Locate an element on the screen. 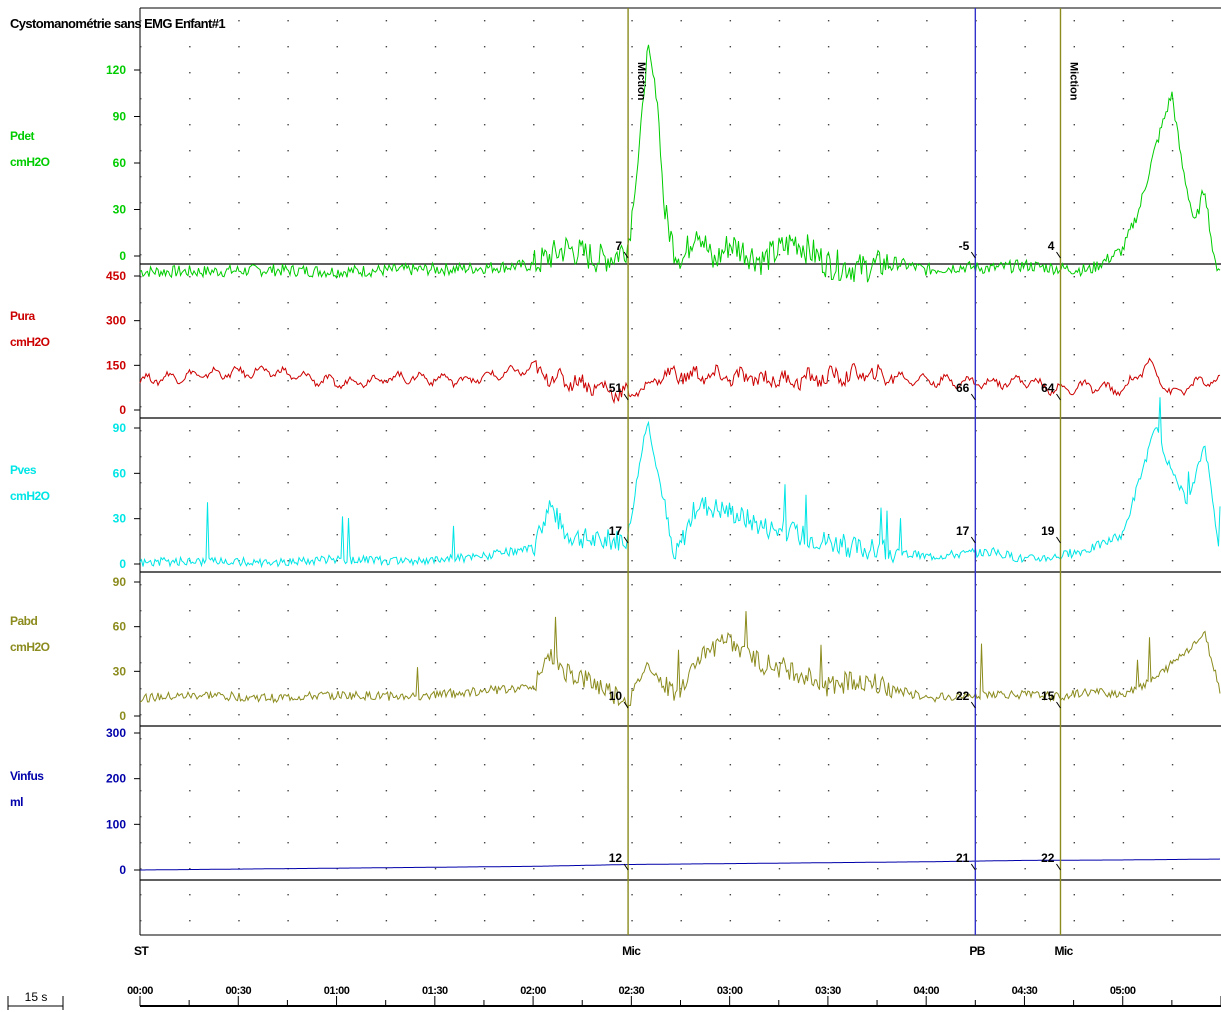  series-pura is located at coordinates (680, 381).